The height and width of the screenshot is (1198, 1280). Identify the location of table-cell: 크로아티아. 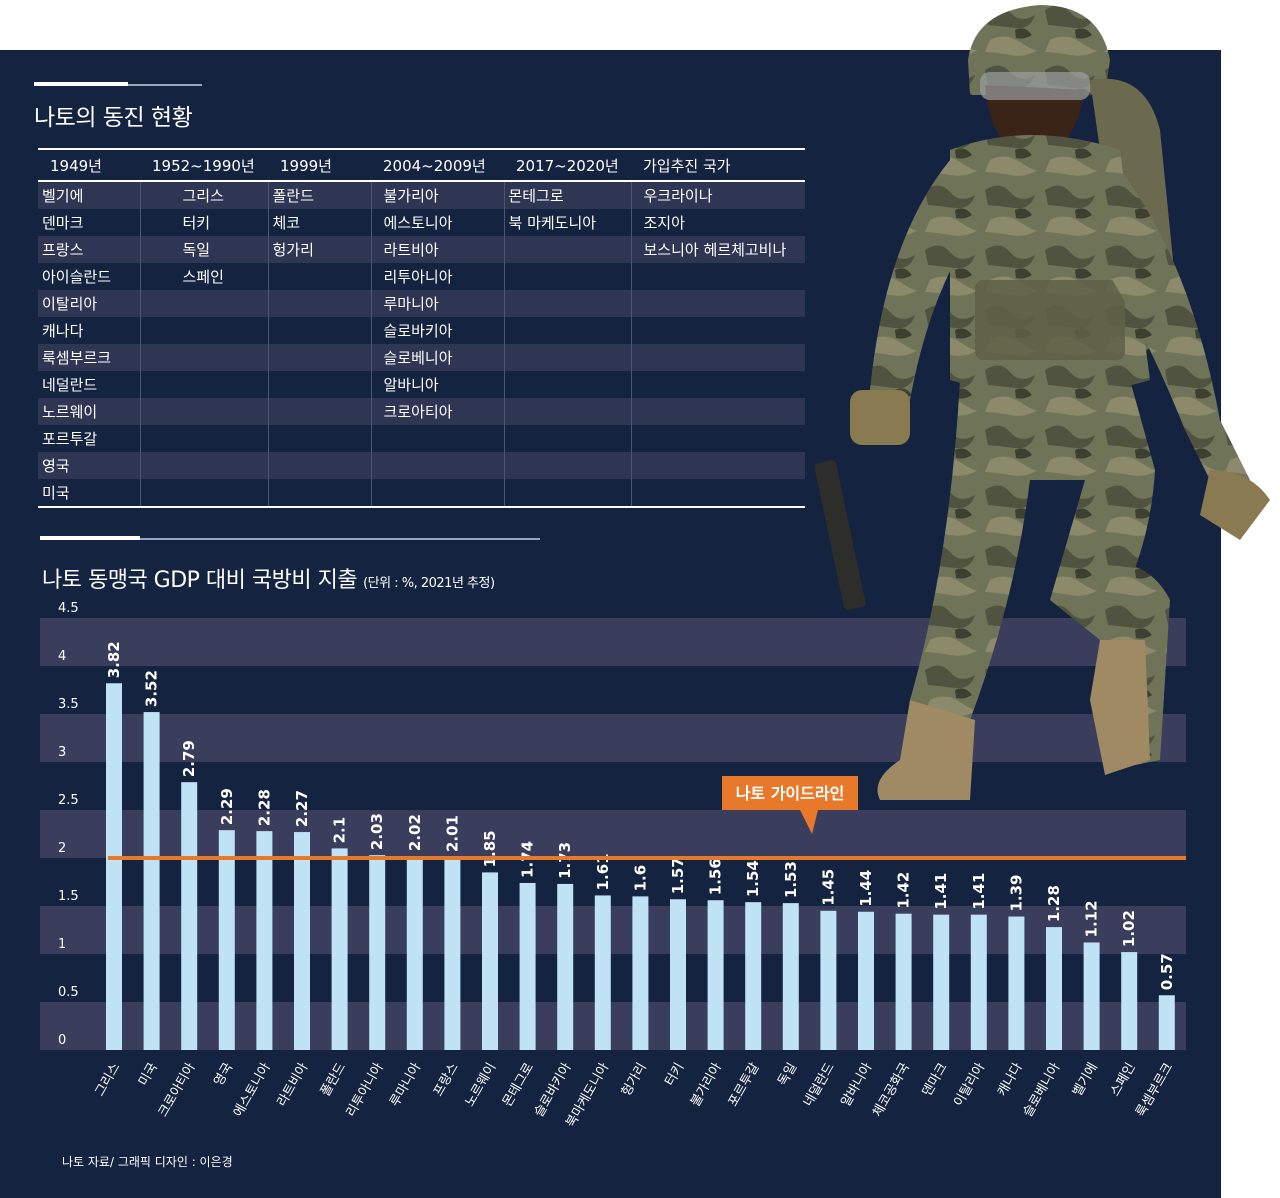
(437, 411).